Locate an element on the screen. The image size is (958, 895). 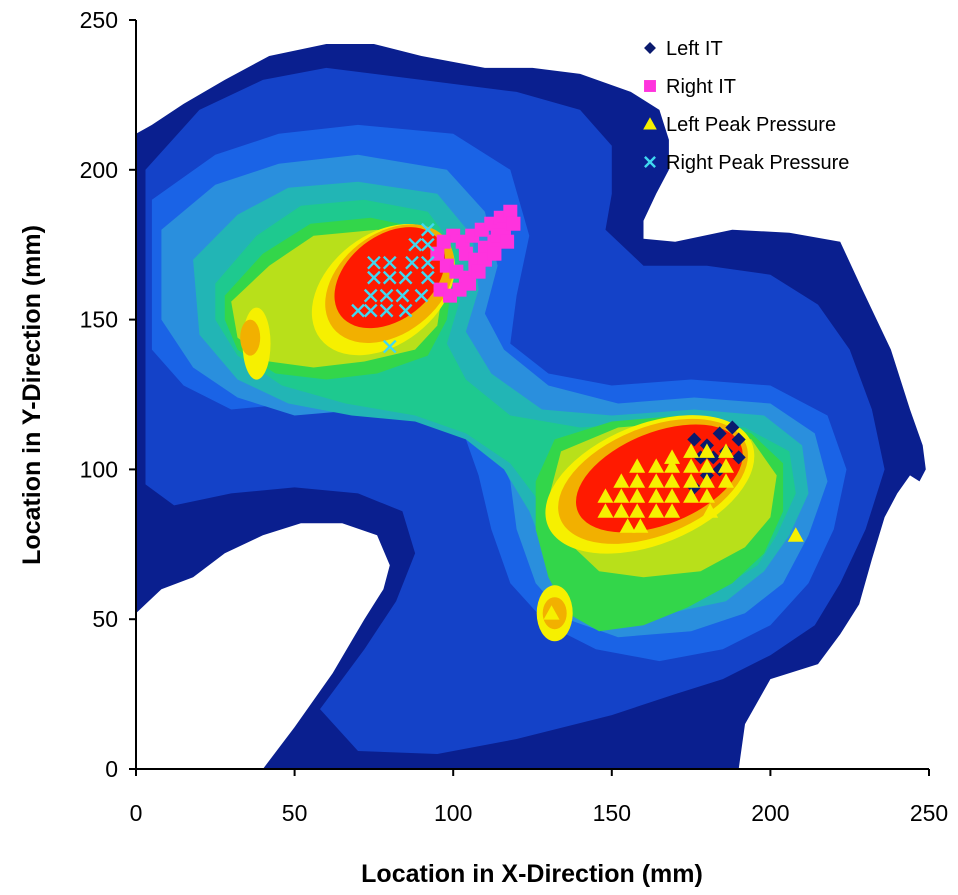
legend-entry: Right IT is located at coordinates (690, 87).